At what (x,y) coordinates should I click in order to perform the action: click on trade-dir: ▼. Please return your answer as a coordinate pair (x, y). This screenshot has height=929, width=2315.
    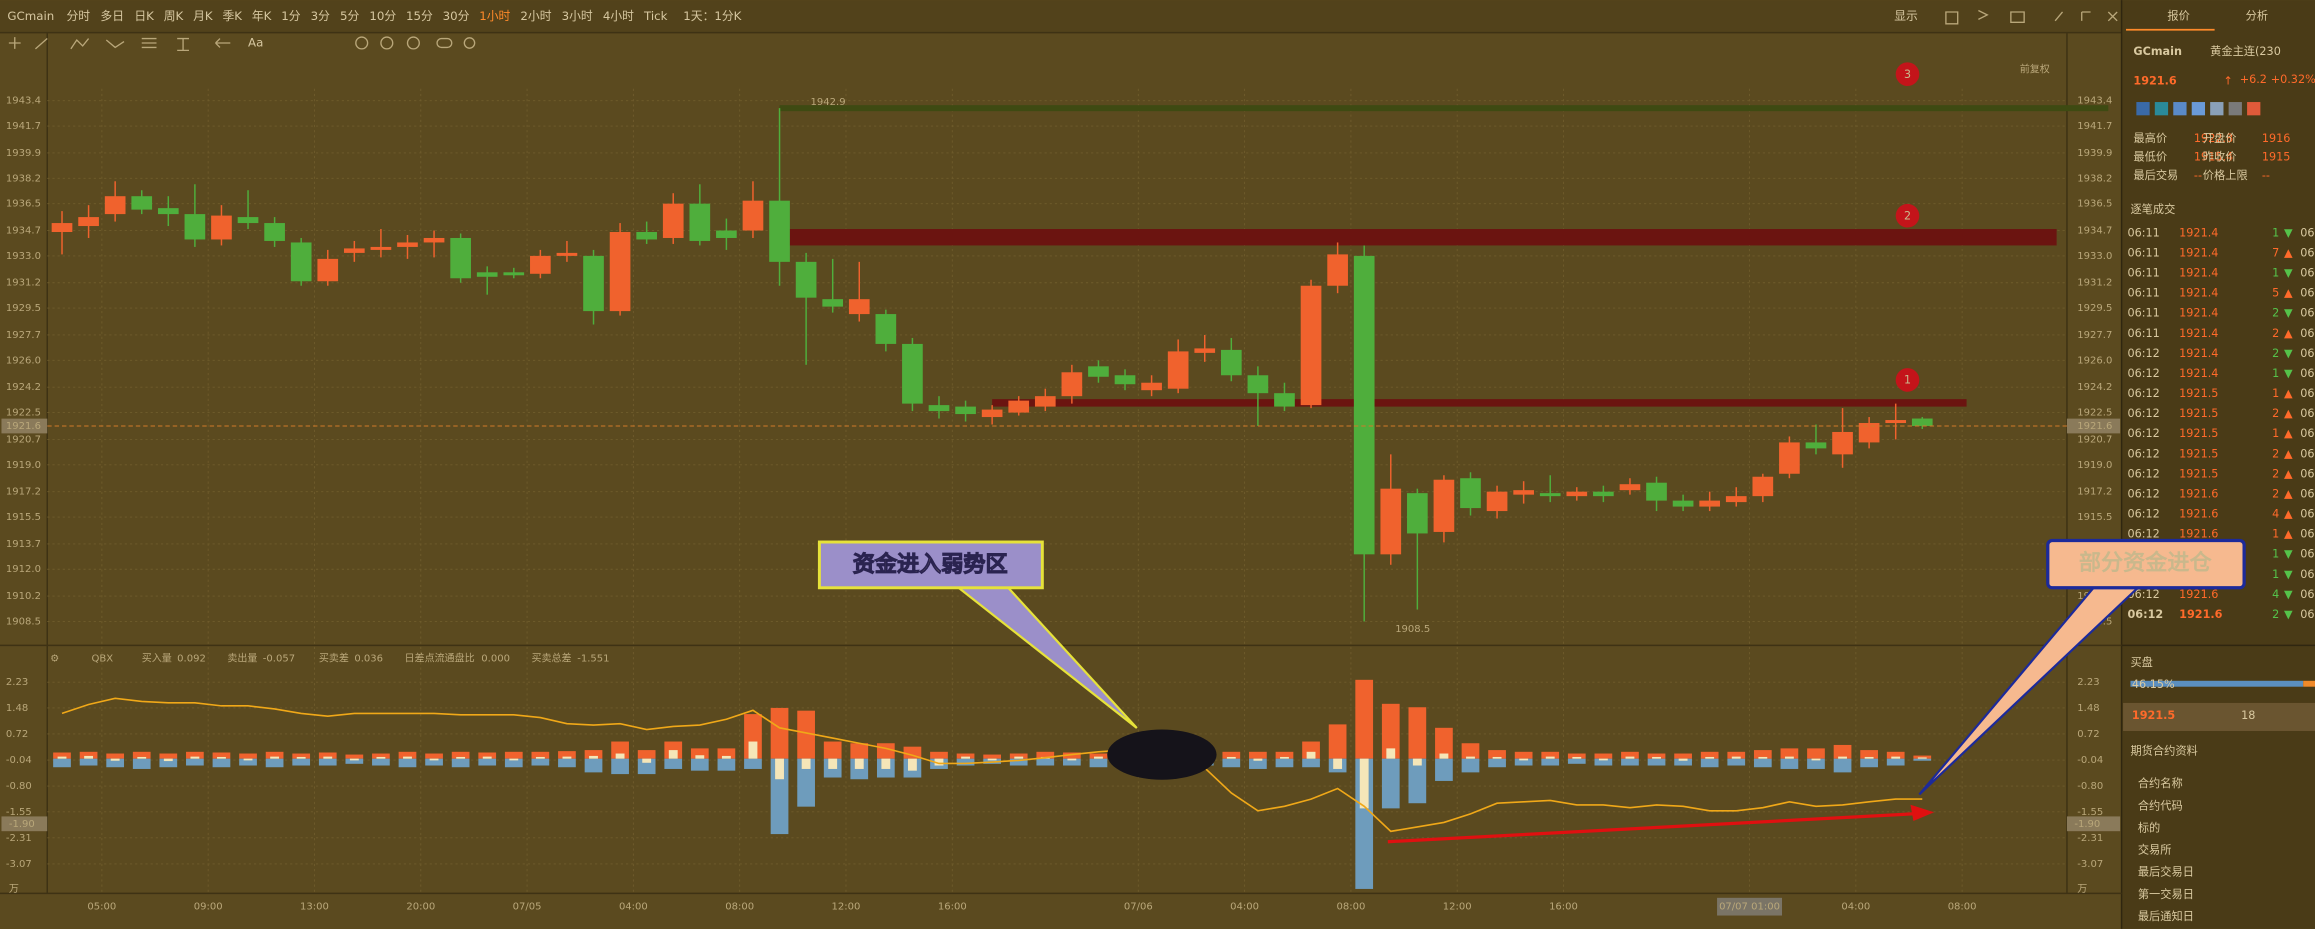
    Looking at the image, I should click on (2288, 594).